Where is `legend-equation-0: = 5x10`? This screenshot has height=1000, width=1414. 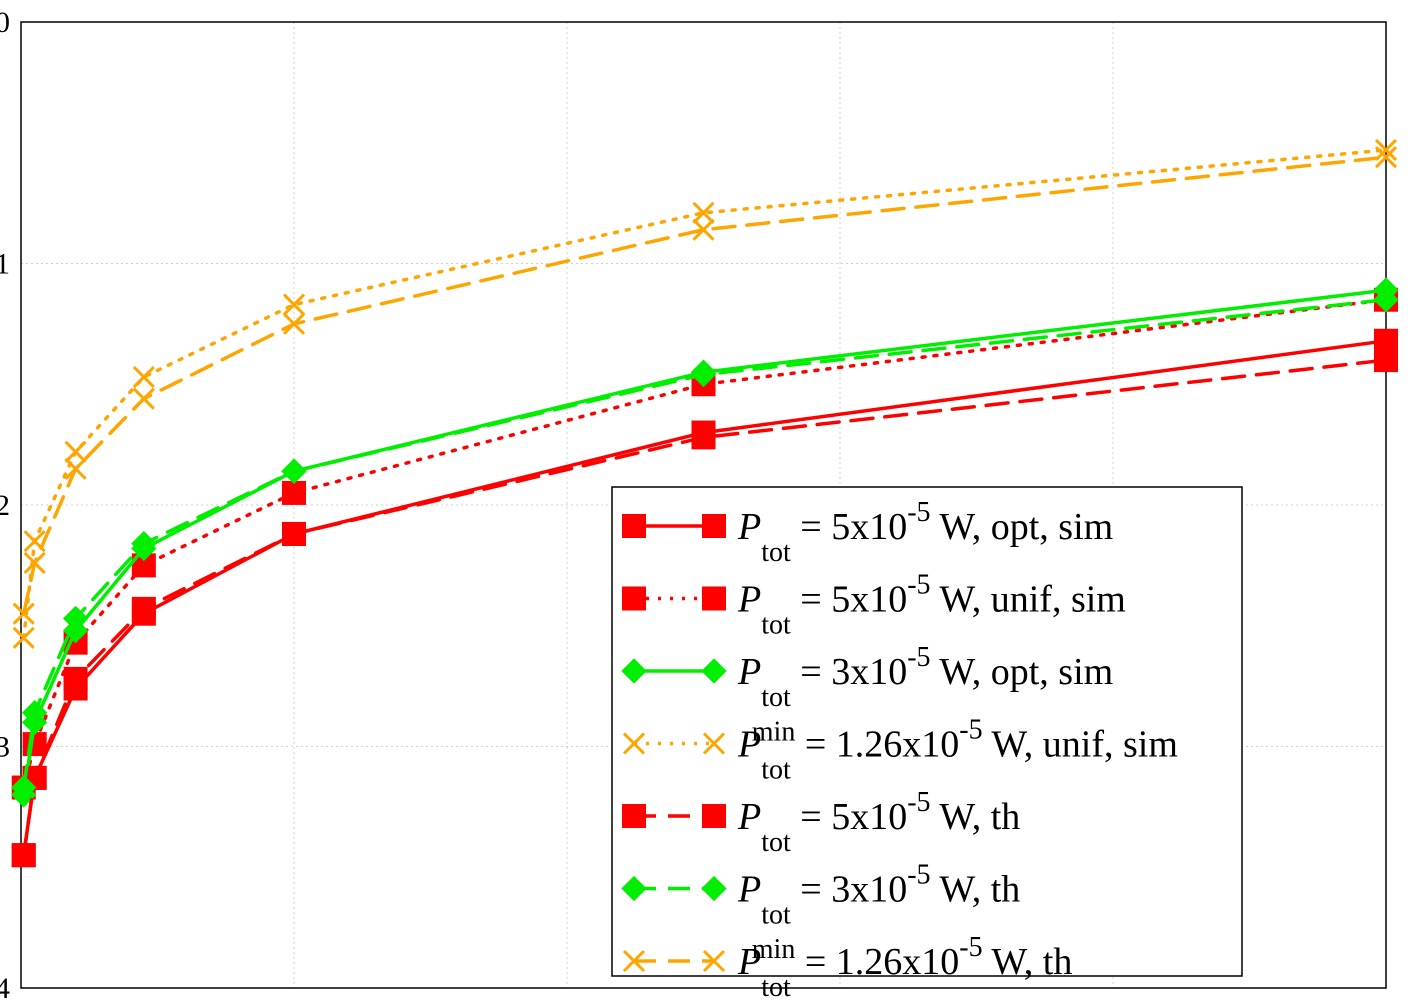
legend-equation-0: = 5x10 is located at coordinates (849, 527).